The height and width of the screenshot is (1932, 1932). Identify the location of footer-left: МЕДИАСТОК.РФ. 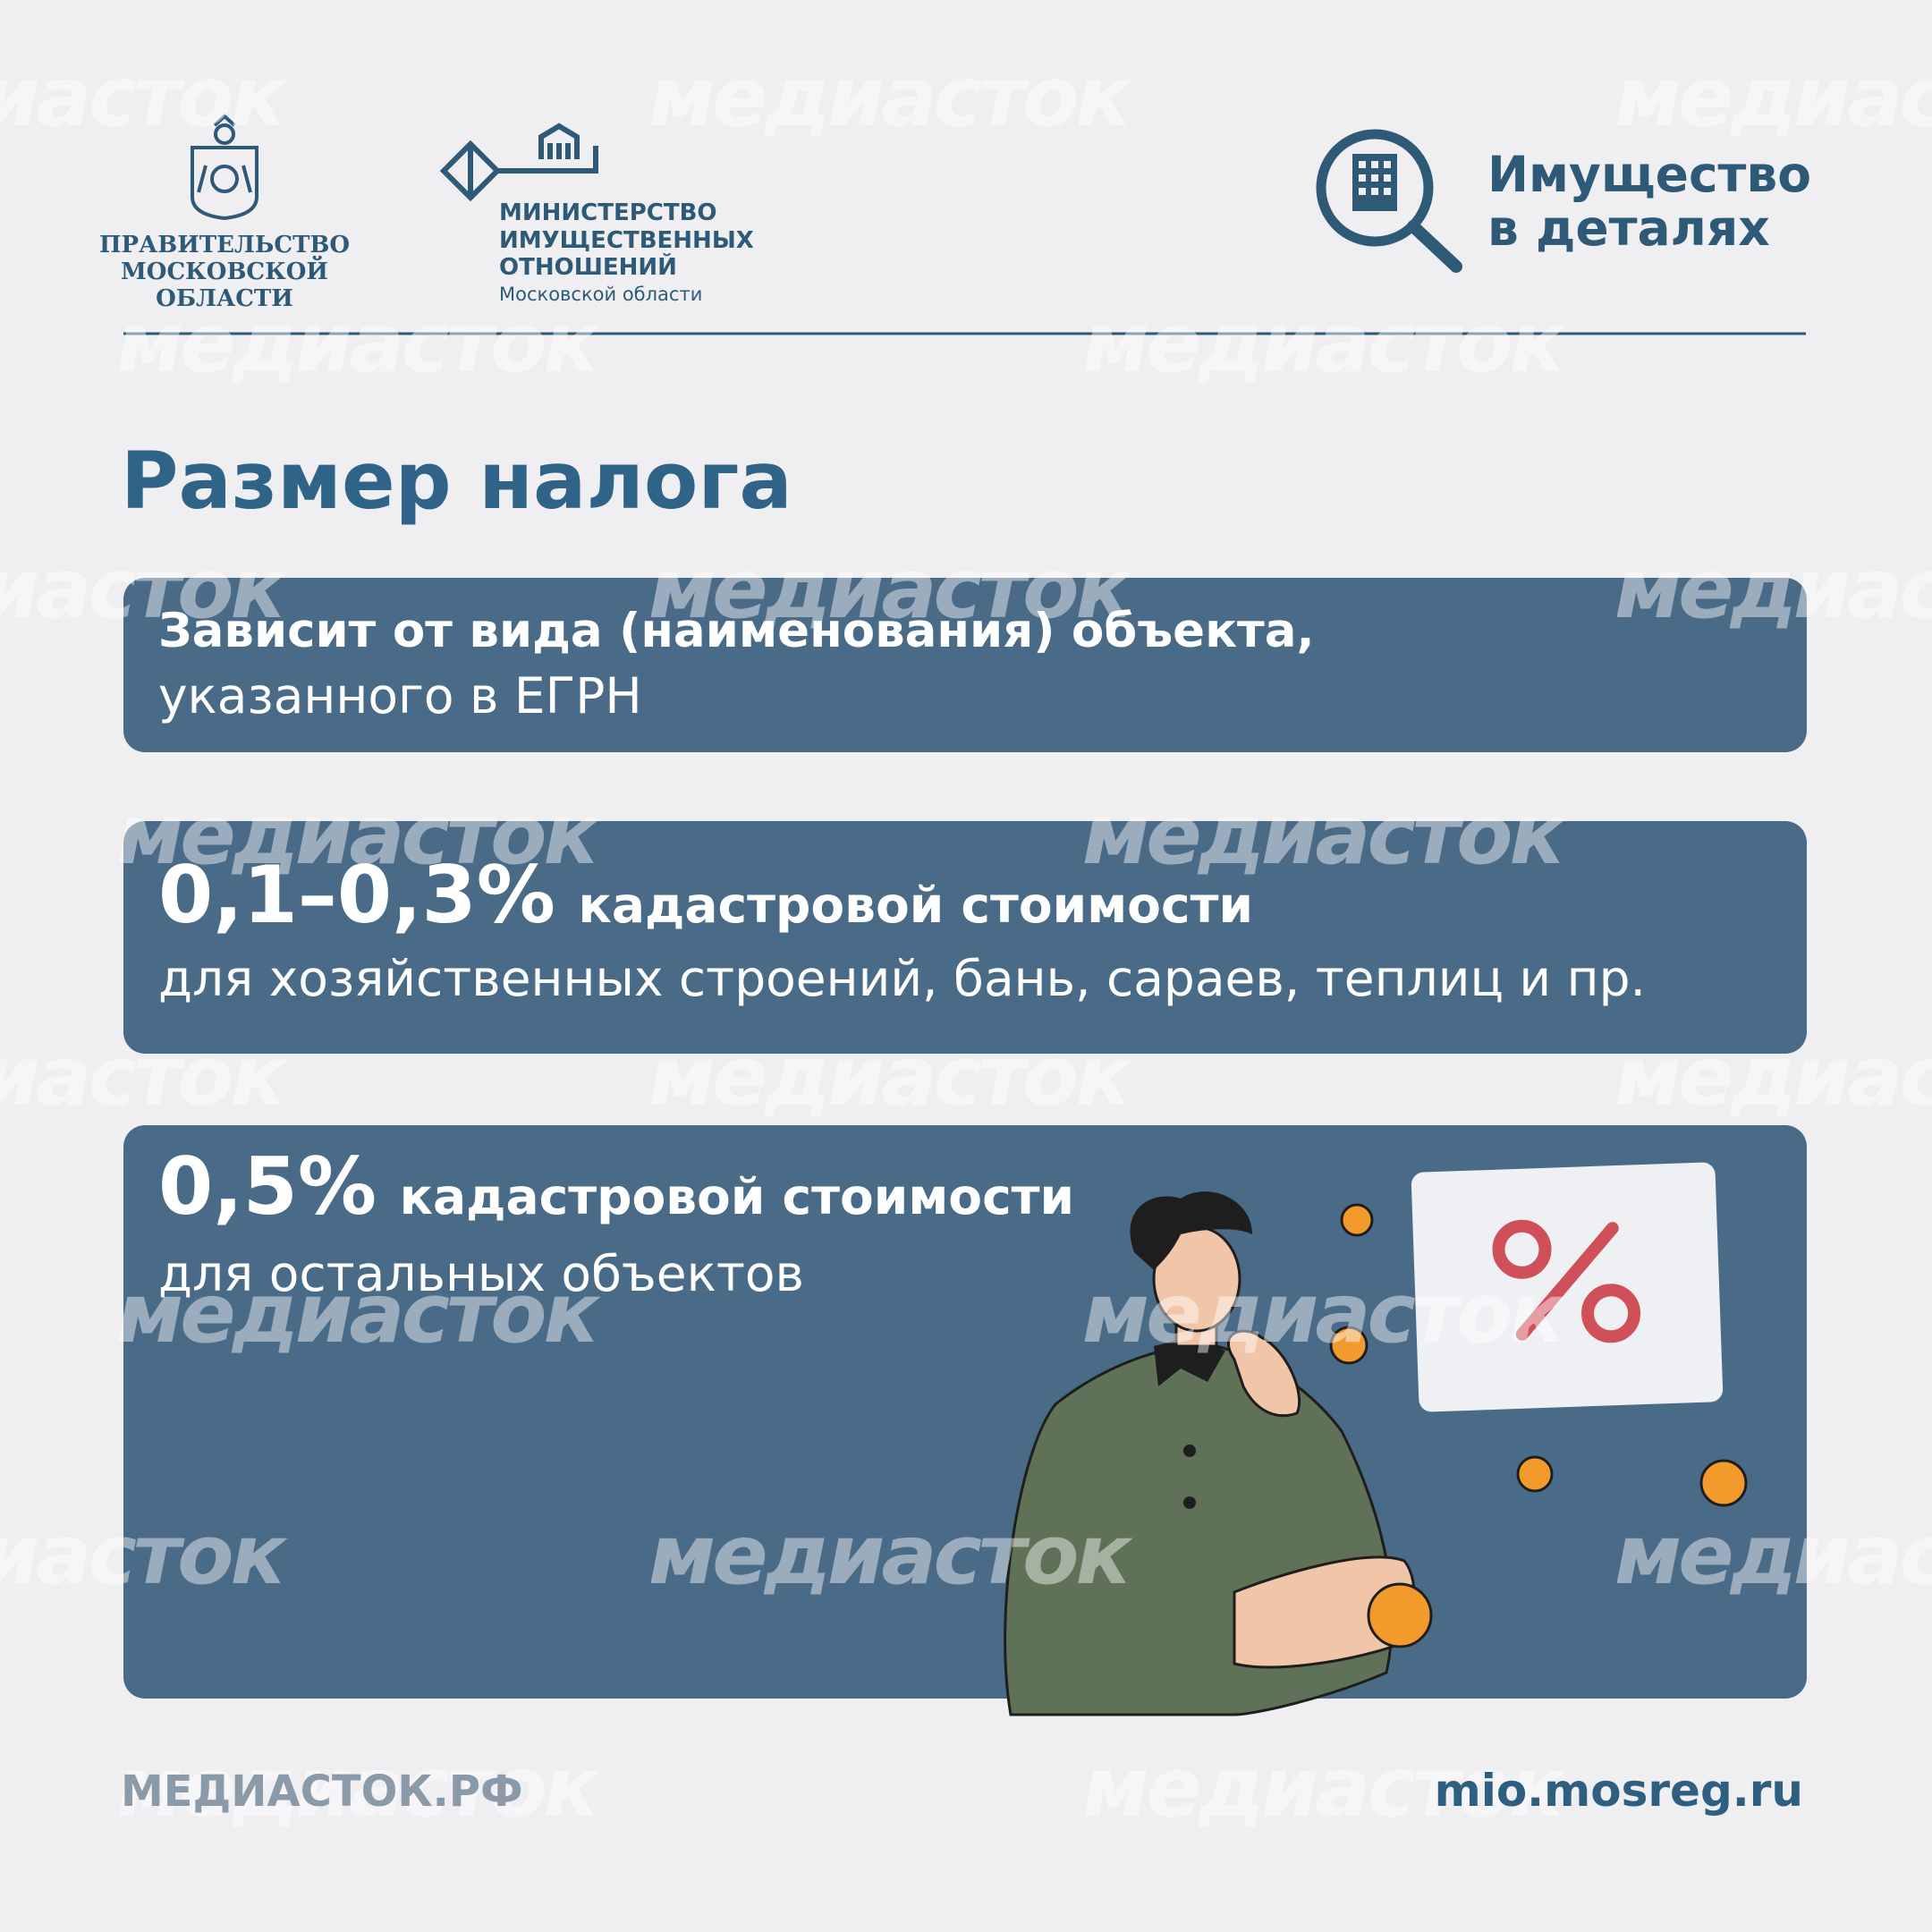
(322, 1792).